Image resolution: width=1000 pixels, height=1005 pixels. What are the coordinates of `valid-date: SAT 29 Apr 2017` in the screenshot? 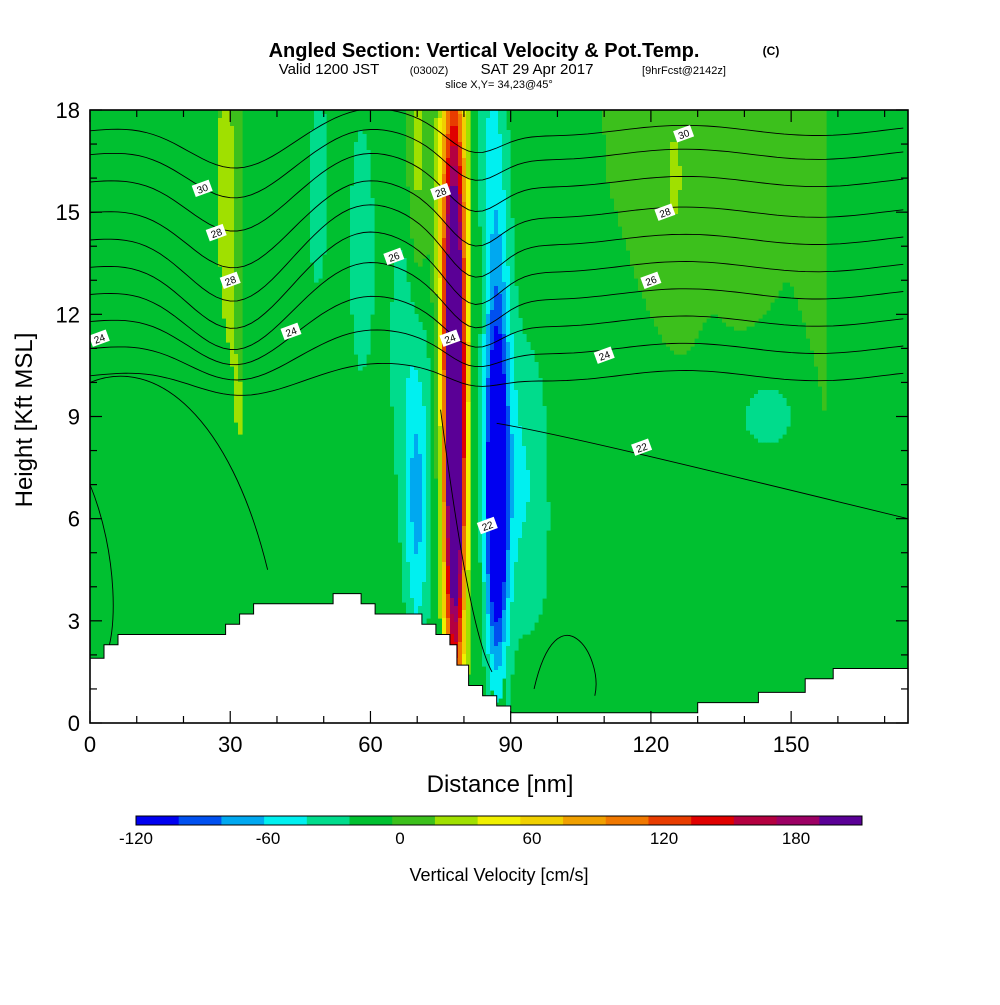 It's located at (537, 69).